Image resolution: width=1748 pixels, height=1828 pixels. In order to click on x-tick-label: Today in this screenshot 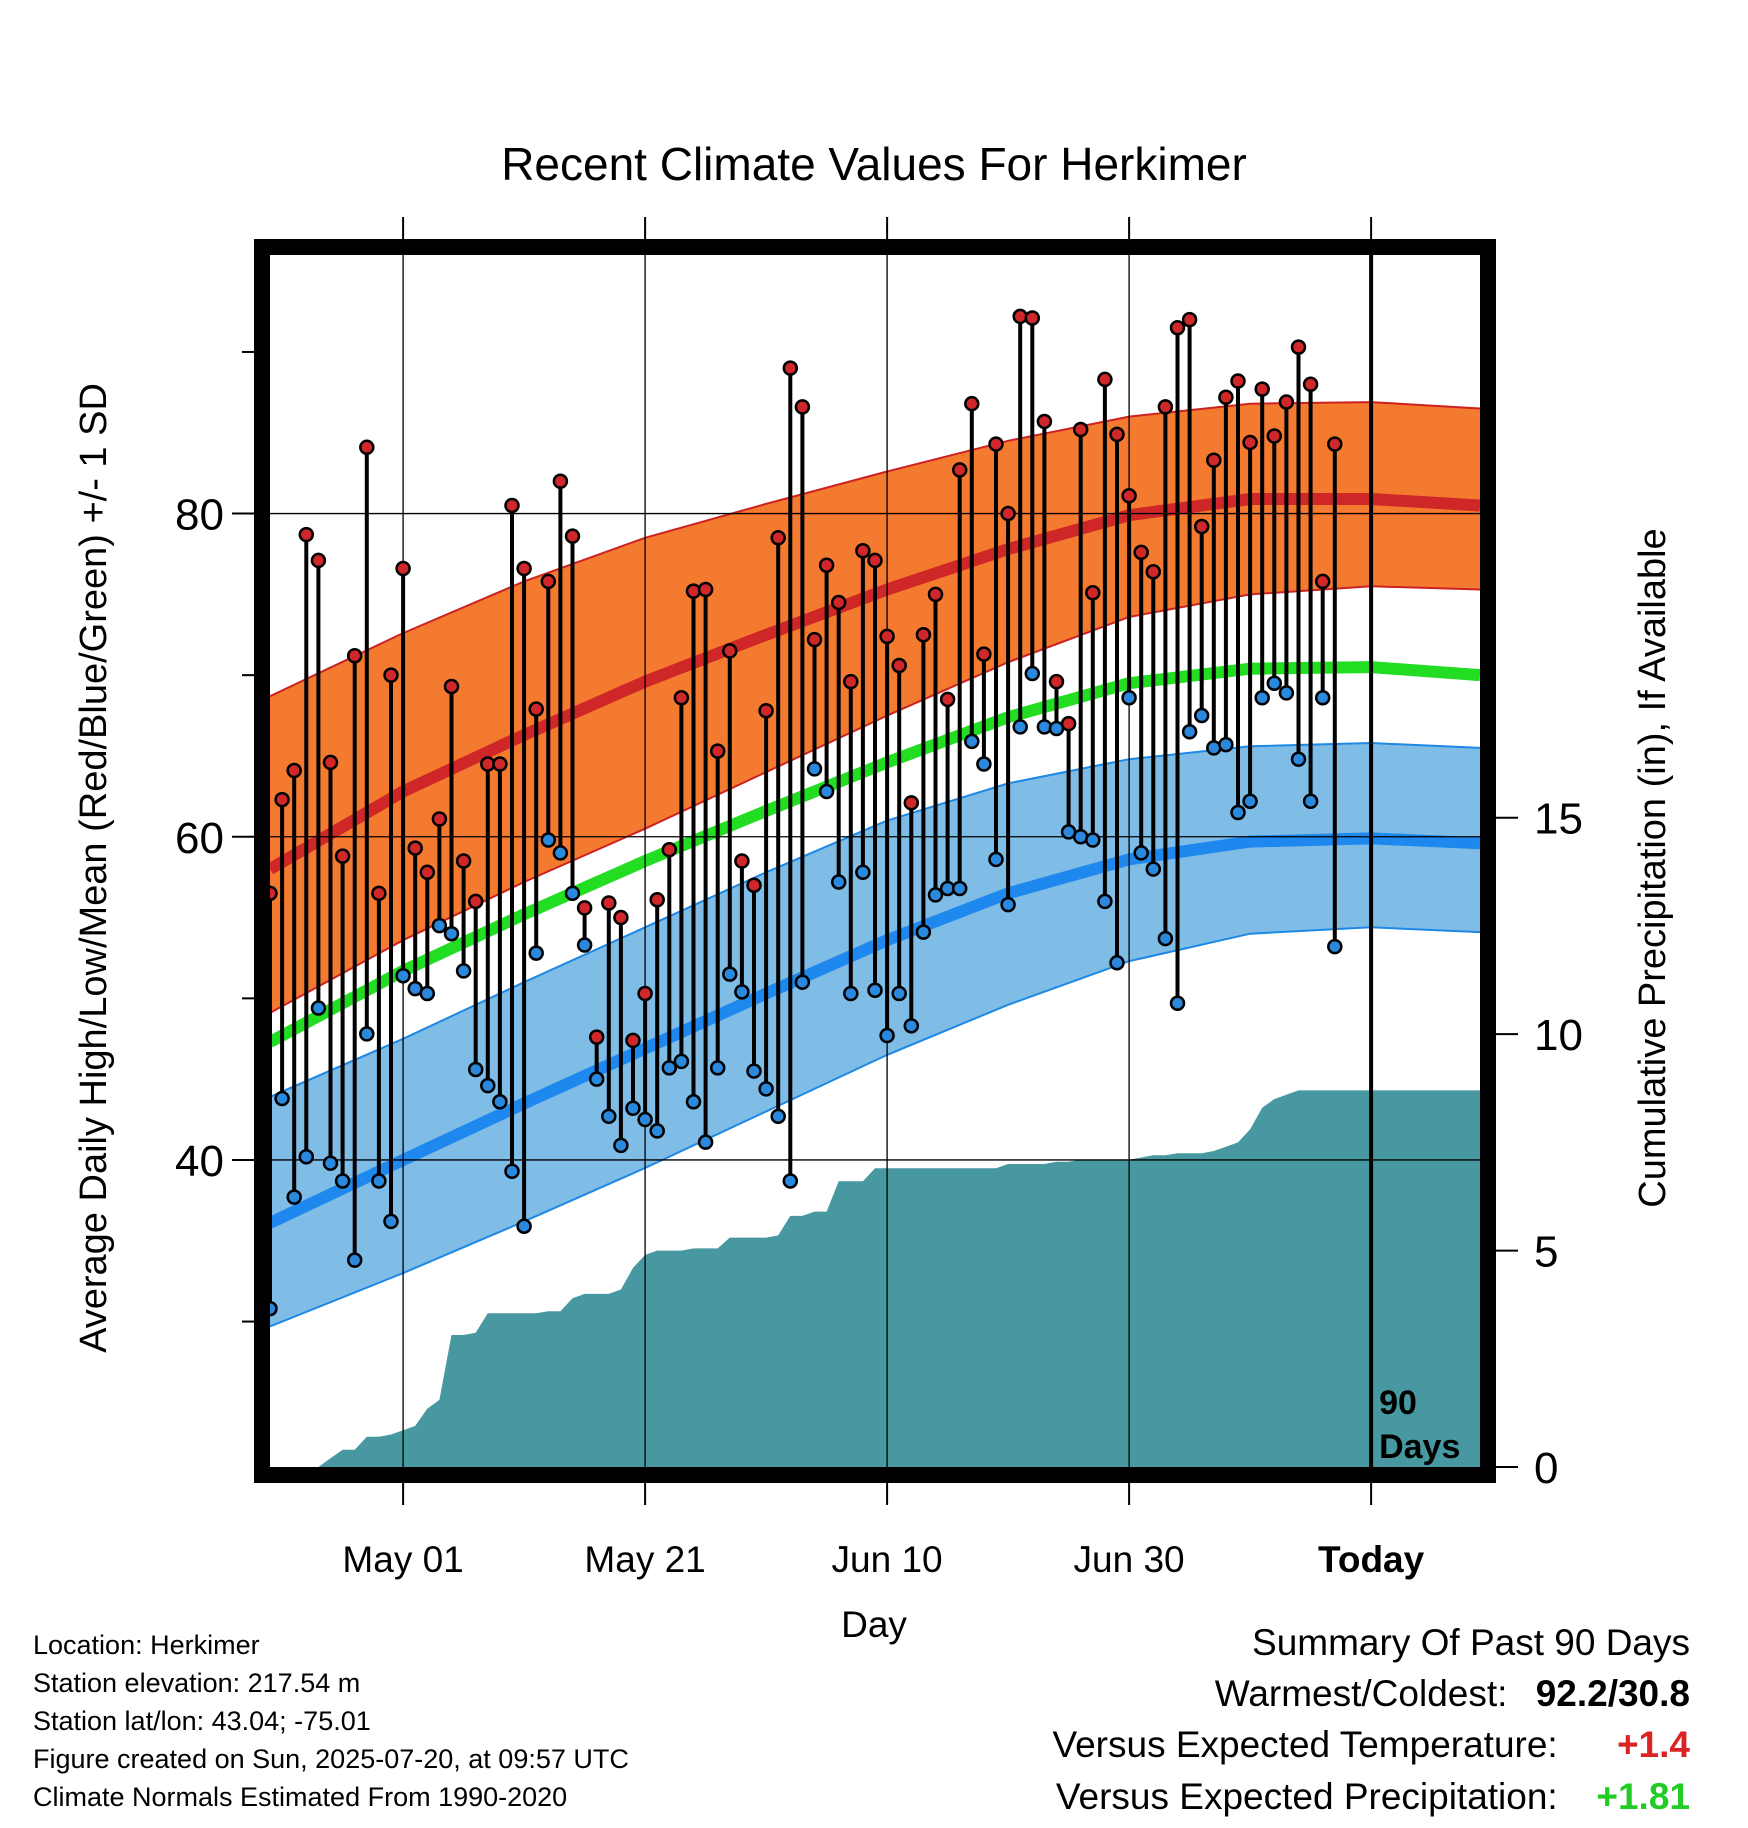, I will do `click(1371, 1559)`.